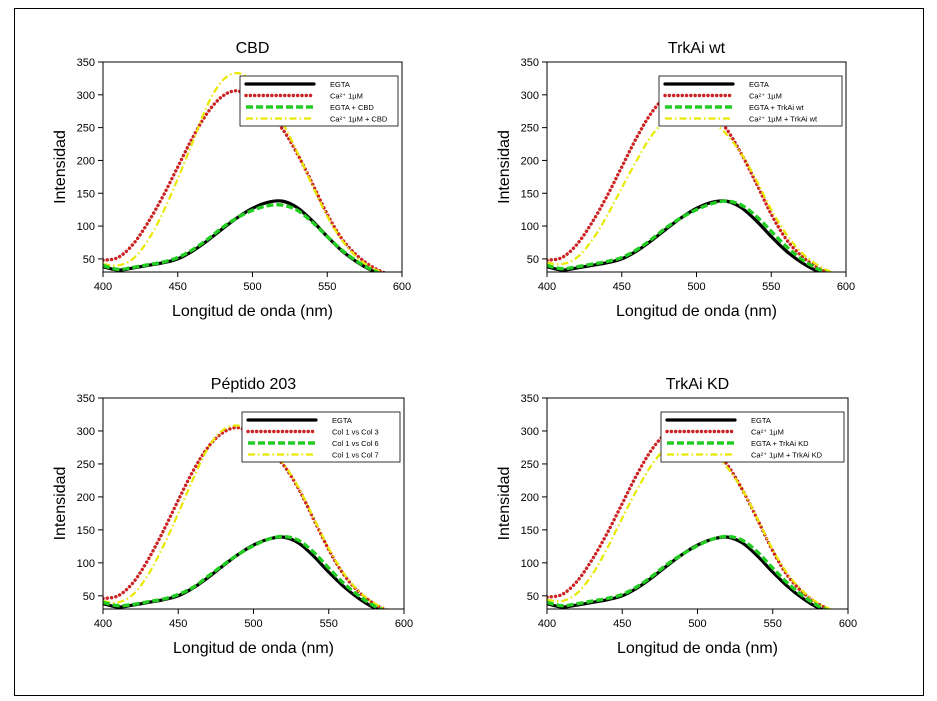  I want to click on chart-title: TrkAi wt, so click(697, 48).